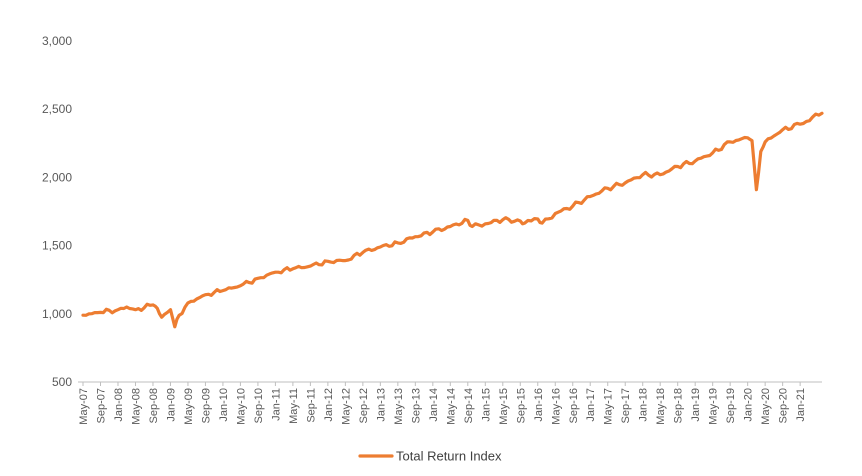 The image size is (862, 476). I want to click on x-tick-label: May-18, so click(661, 406).